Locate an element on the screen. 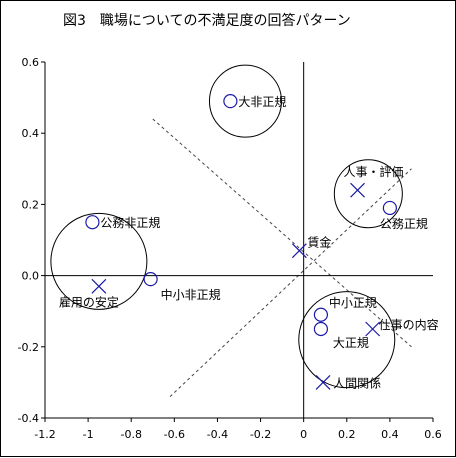  point-label: 公務正規 is located at coordinates (404, 223).